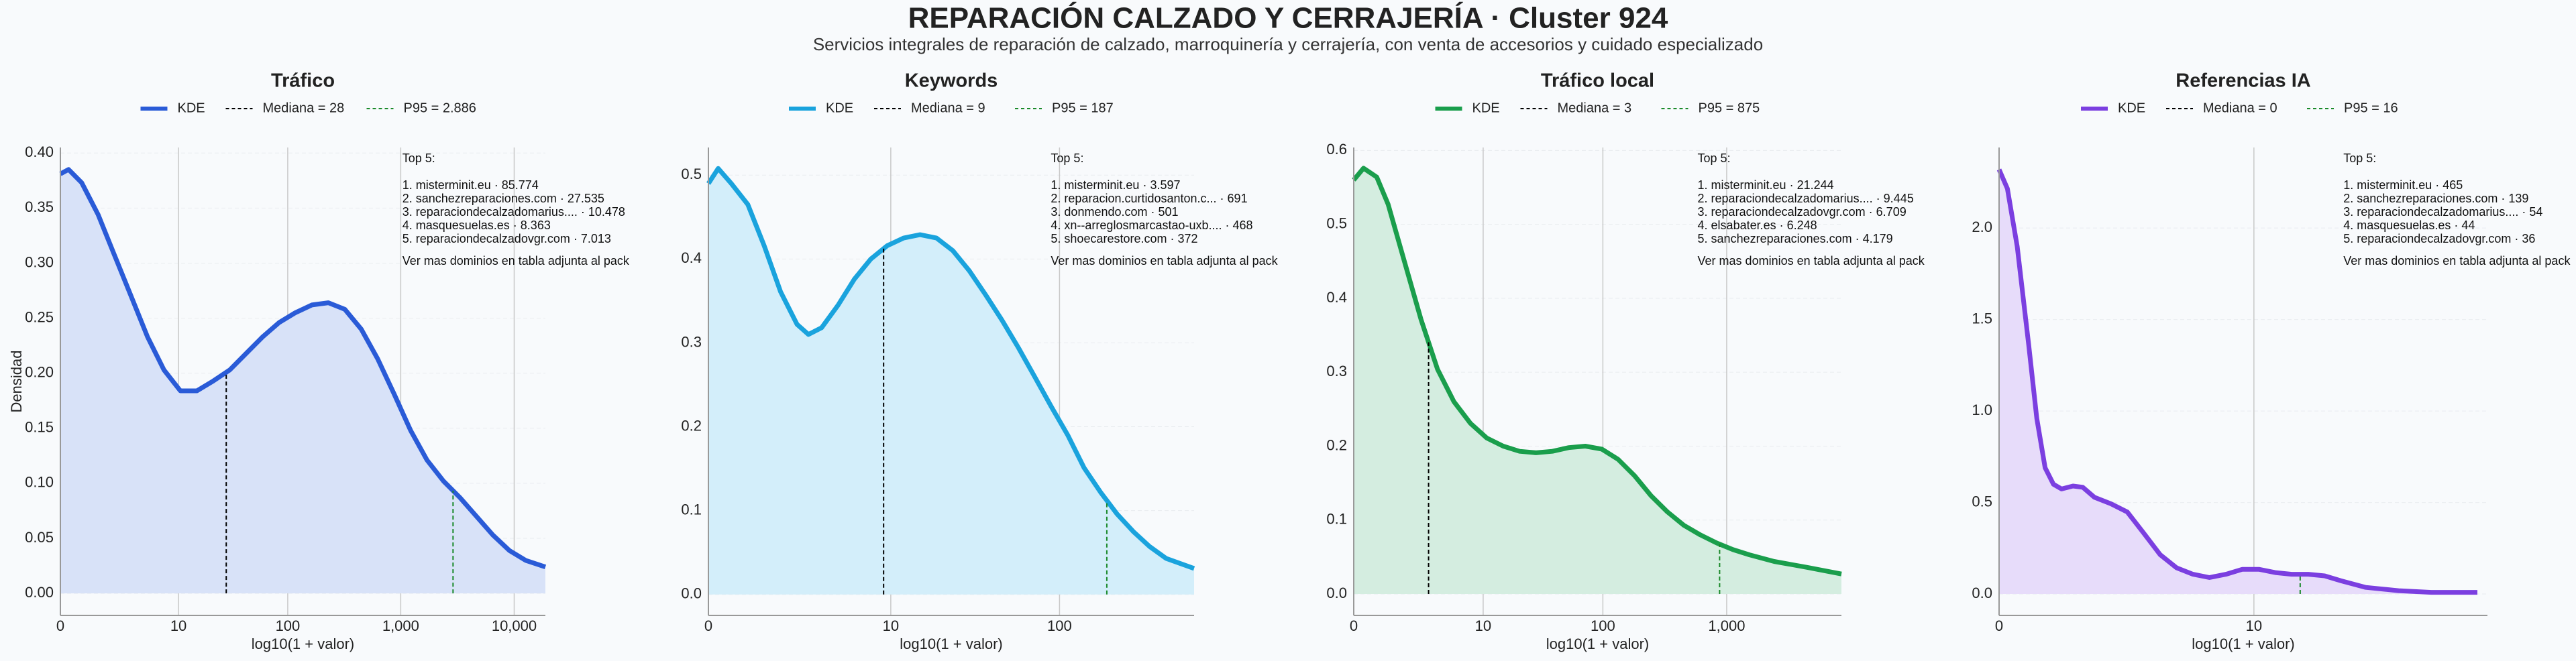 The image size is (2576, 661). What do you see at coordinates (2439, 239) in the screenshot?
I see `top5-item: 5. reparaciondecalzadovgr.com · 36` at bounding box center [2439, 239].